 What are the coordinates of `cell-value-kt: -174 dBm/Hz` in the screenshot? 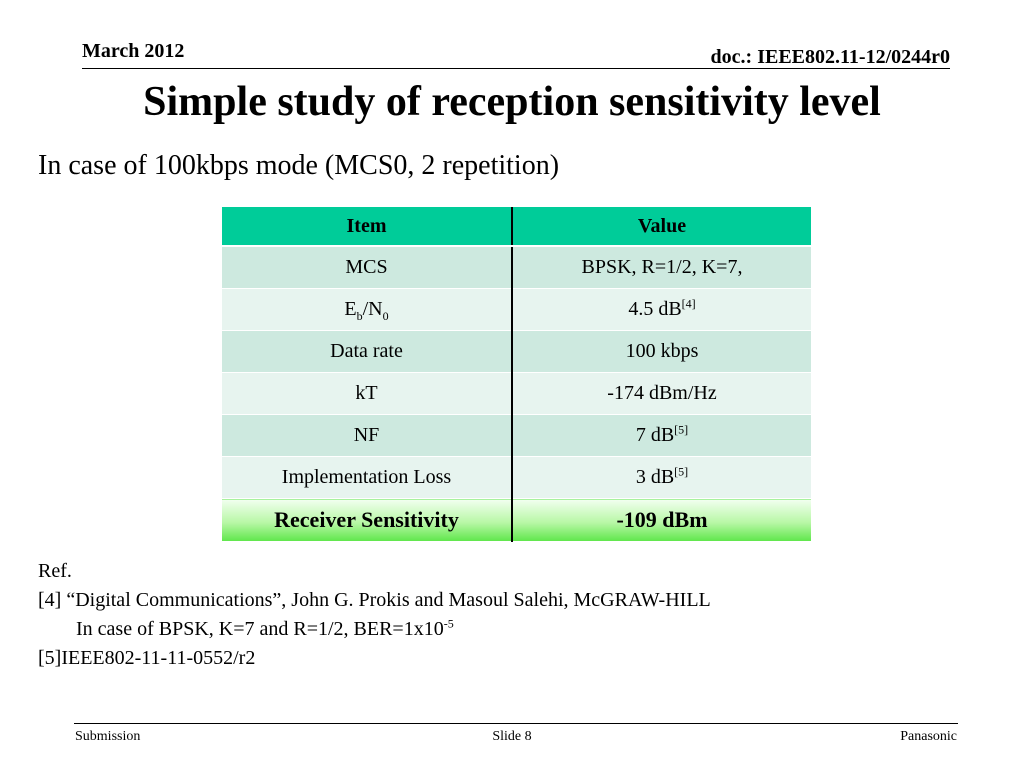 It's located at (661, 393).